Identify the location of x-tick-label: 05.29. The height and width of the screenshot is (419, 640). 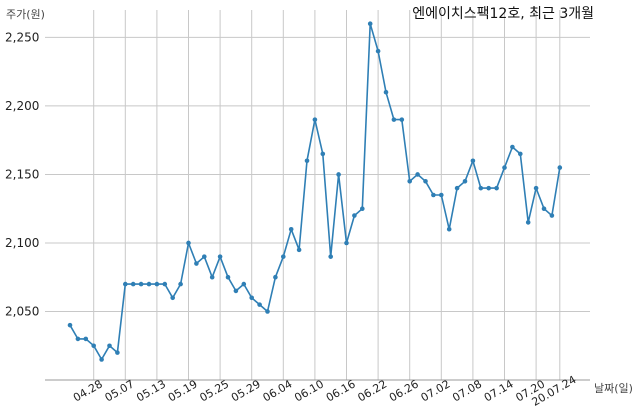
(246, 390).